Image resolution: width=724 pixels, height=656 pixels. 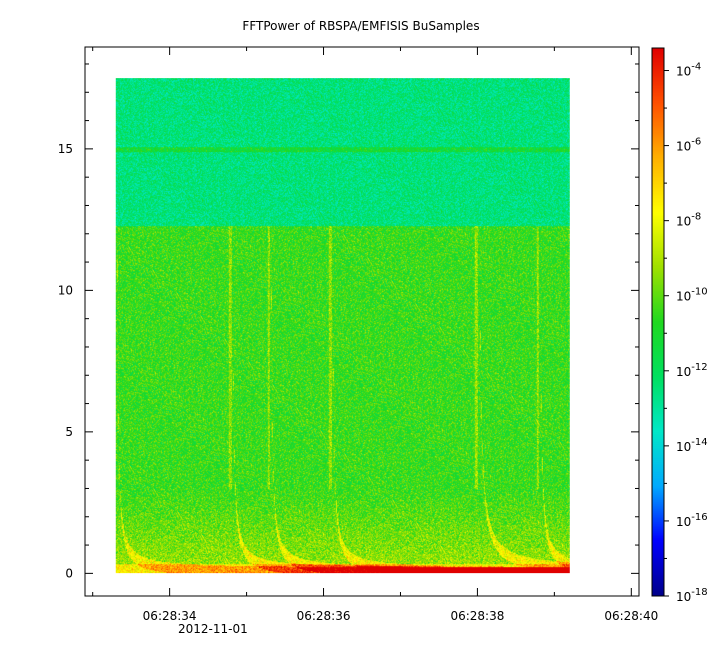 What do you see at coordinates (65, 290) in the screenshot?
I see `y-tick-label: 10` at bounding box center [65, 290].